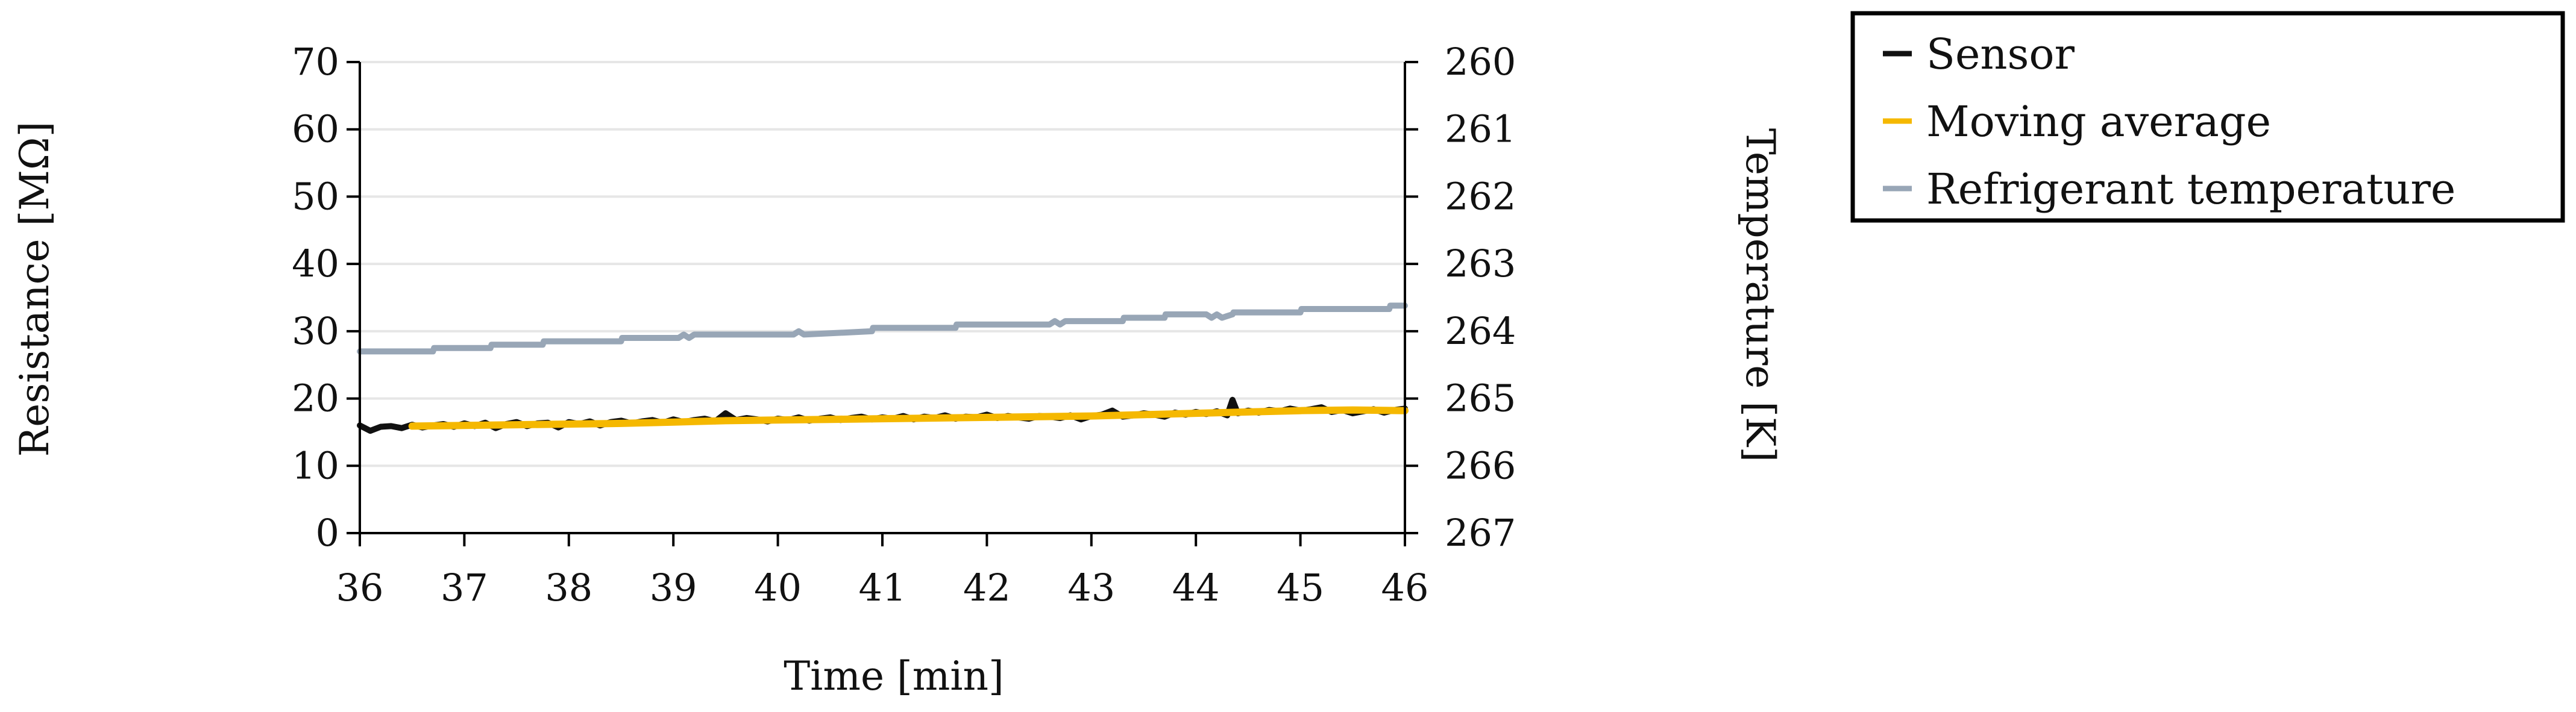 The height and width of the screenshot is (712, 2576). I want to click on series-line-refrigerant-temperature, so click(882, 328).